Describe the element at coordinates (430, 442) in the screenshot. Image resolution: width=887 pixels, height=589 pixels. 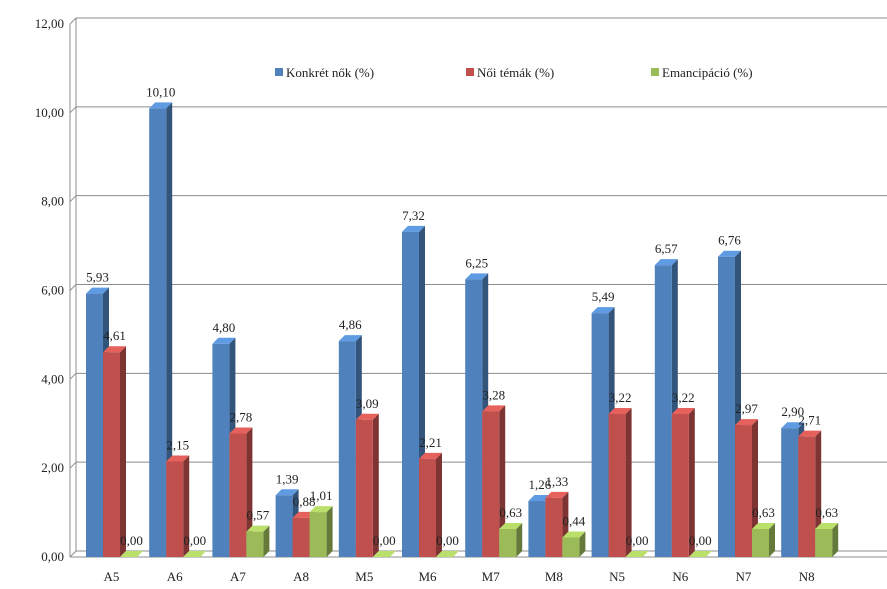
I see `data-label: 2,21` at that location.